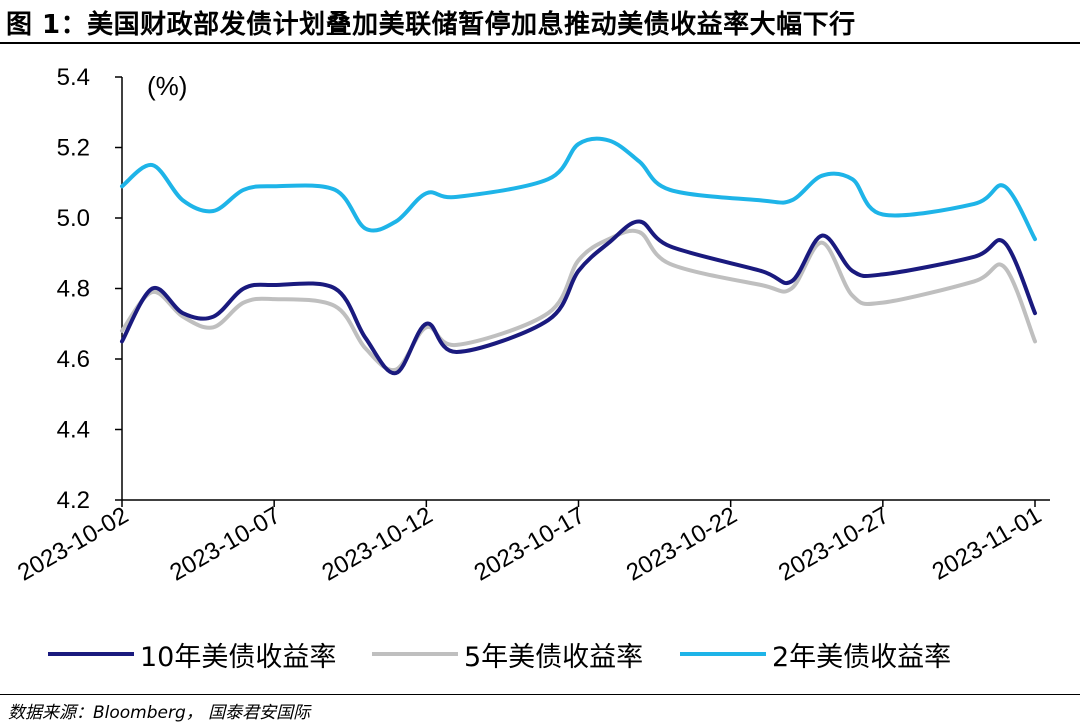  I want to click on x-tick-label: 2023-10-12, so click(378, 544).